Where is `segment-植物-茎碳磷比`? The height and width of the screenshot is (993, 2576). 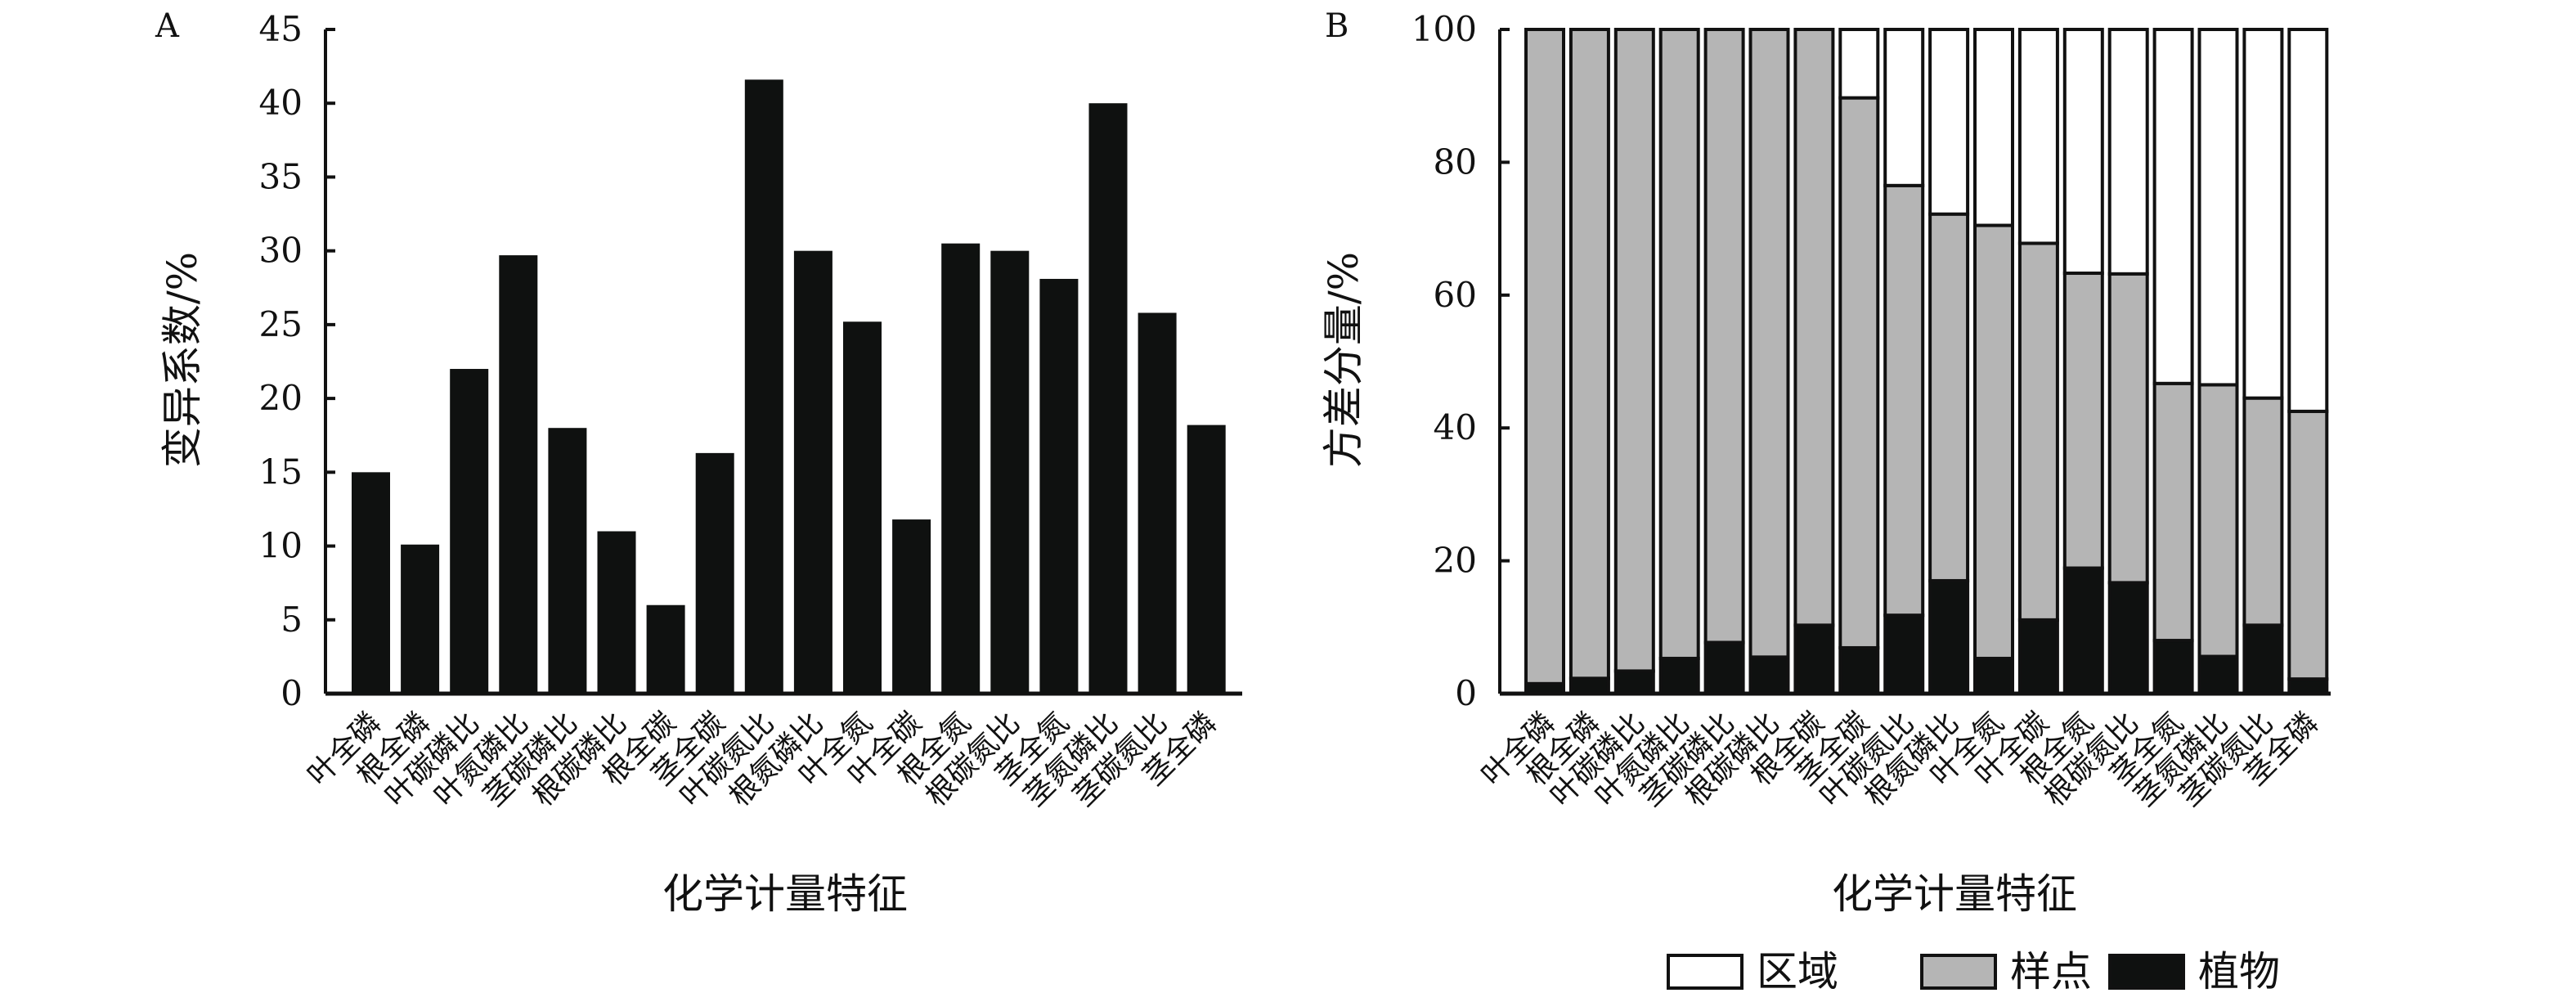
segment-植物-茎碳磷比 is located at coordinates (1724, 668).